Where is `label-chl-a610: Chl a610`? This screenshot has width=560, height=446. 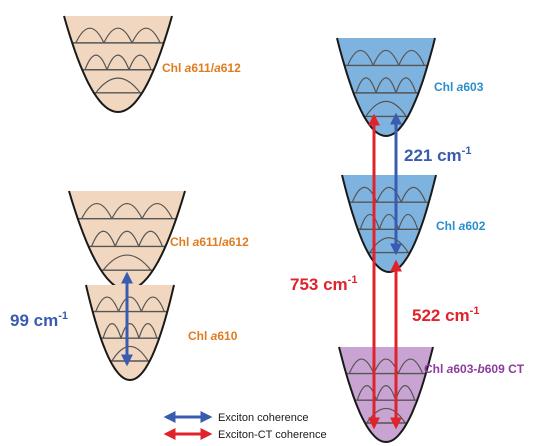
label-chl-a610: Chl a610 is located at coordinates (213, 336).